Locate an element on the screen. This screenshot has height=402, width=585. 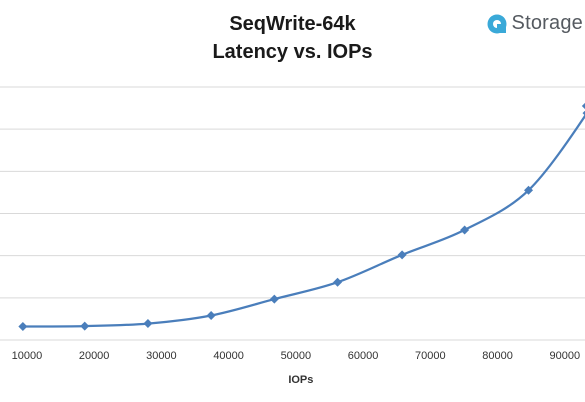
brand-logo: Storage is located at coordinates (534, 23).